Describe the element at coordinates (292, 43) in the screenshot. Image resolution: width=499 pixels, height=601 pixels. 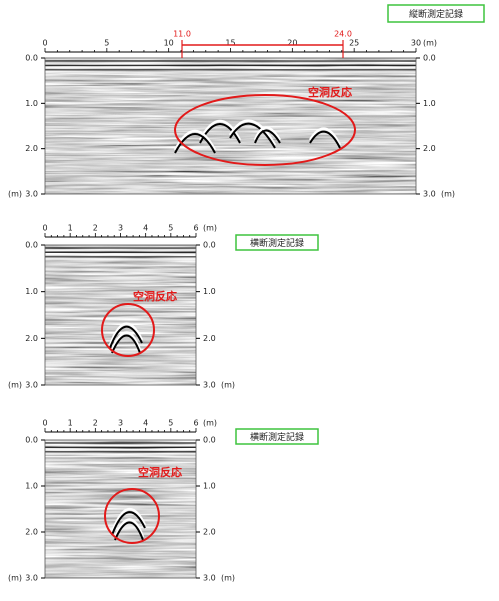
I see `x-tick-label: 20` at that location.